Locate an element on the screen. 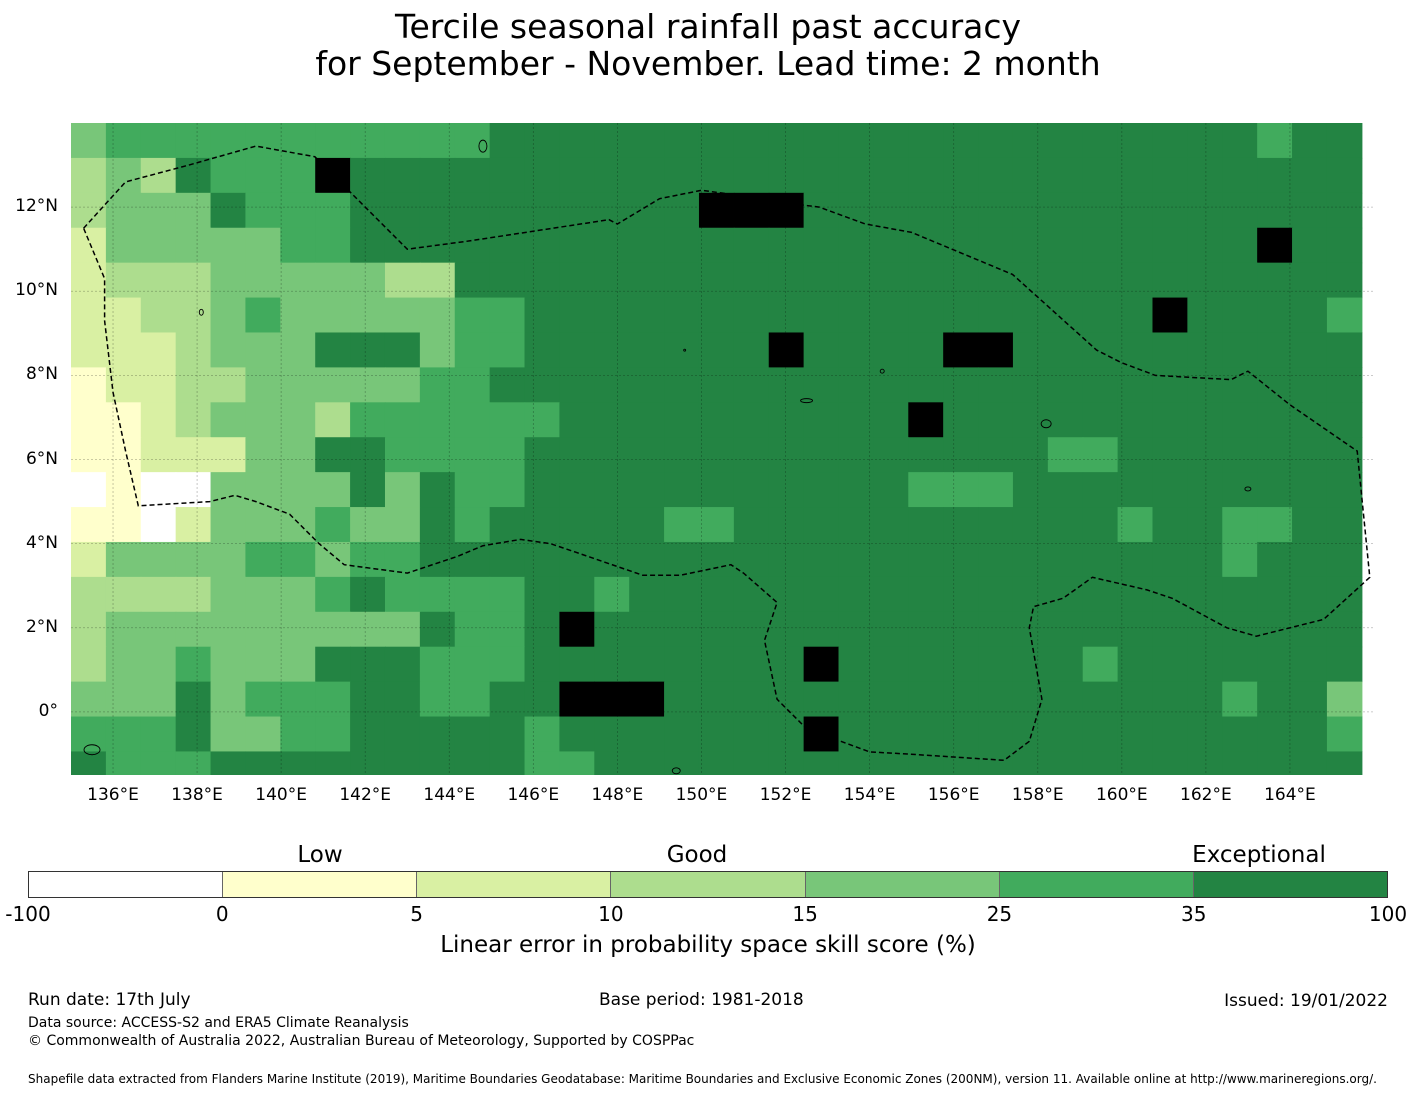  longitude-label: 154°E is located at coordinates (869, 795).